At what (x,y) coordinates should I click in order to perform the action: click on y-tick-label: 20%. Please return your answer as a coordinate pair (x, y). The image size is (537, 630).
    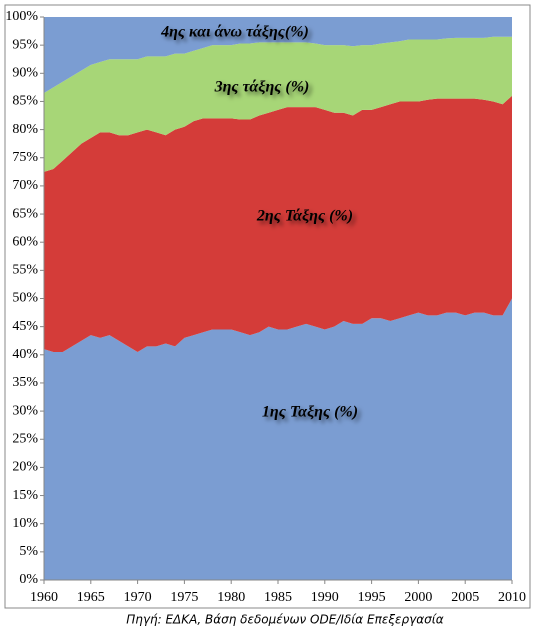
    Looking at the image, I should click on (25, 467).